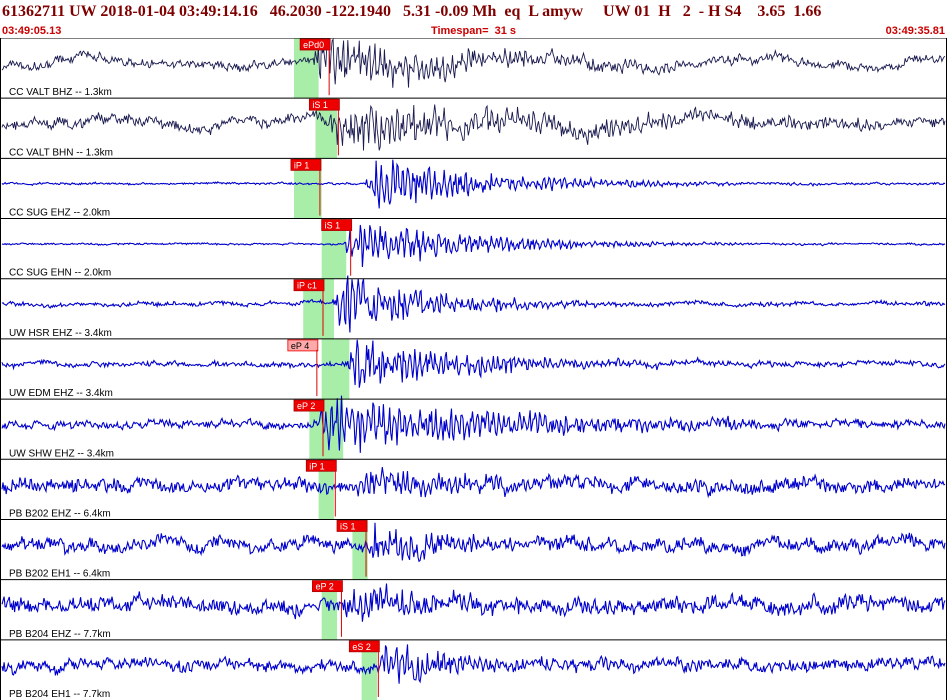  What do you see at coordinates (60, 333) in the screenshot?
I see `channel-label: UW HSR EHZ -- 3.4km` at bounding box center [60, 333].